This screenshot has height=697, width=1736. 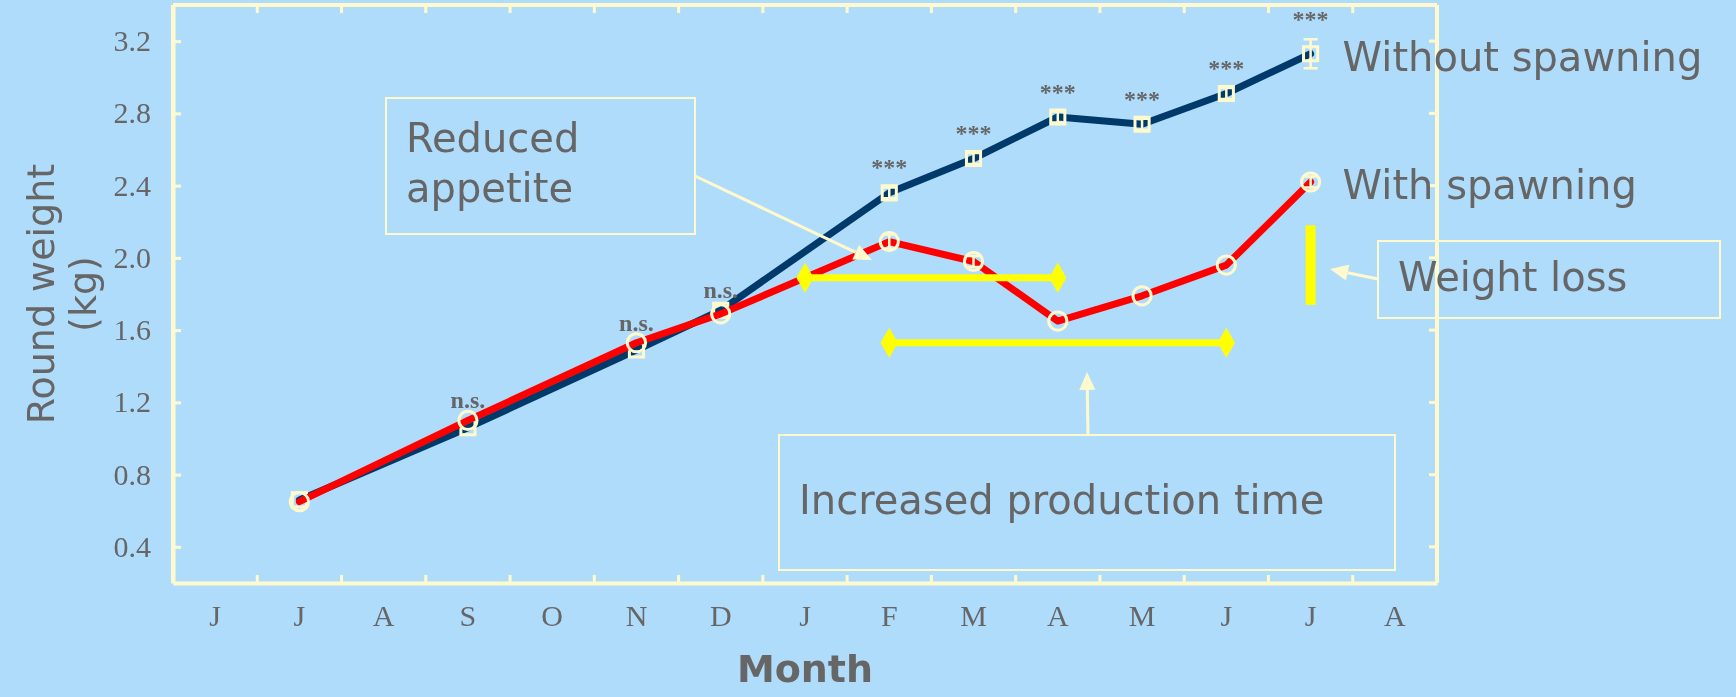 I want to click on annotation: Reduced appetite, so click(x=493, y=163).